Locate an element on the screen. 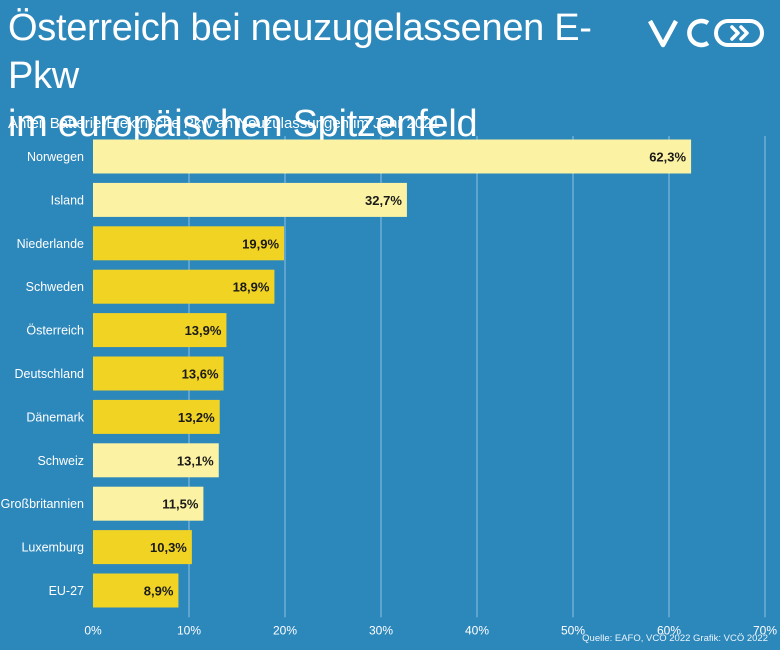  vcoe-logo-graphic is located at coordinates (706, 33).